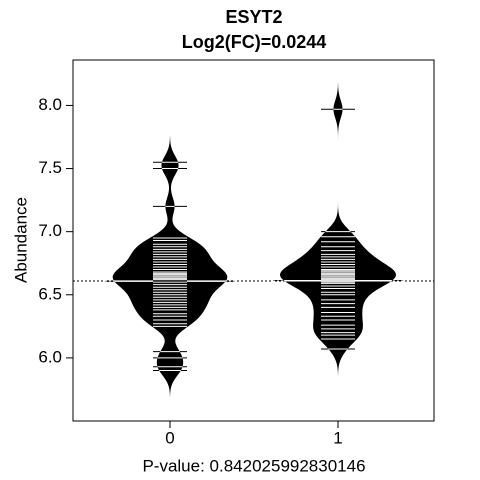 This screenshot has width=480, height=480. What do you see at coordinates (50, 356) in the screenshot?
I see `y-tick-label: 6.0` at bounding box center [50, 356].